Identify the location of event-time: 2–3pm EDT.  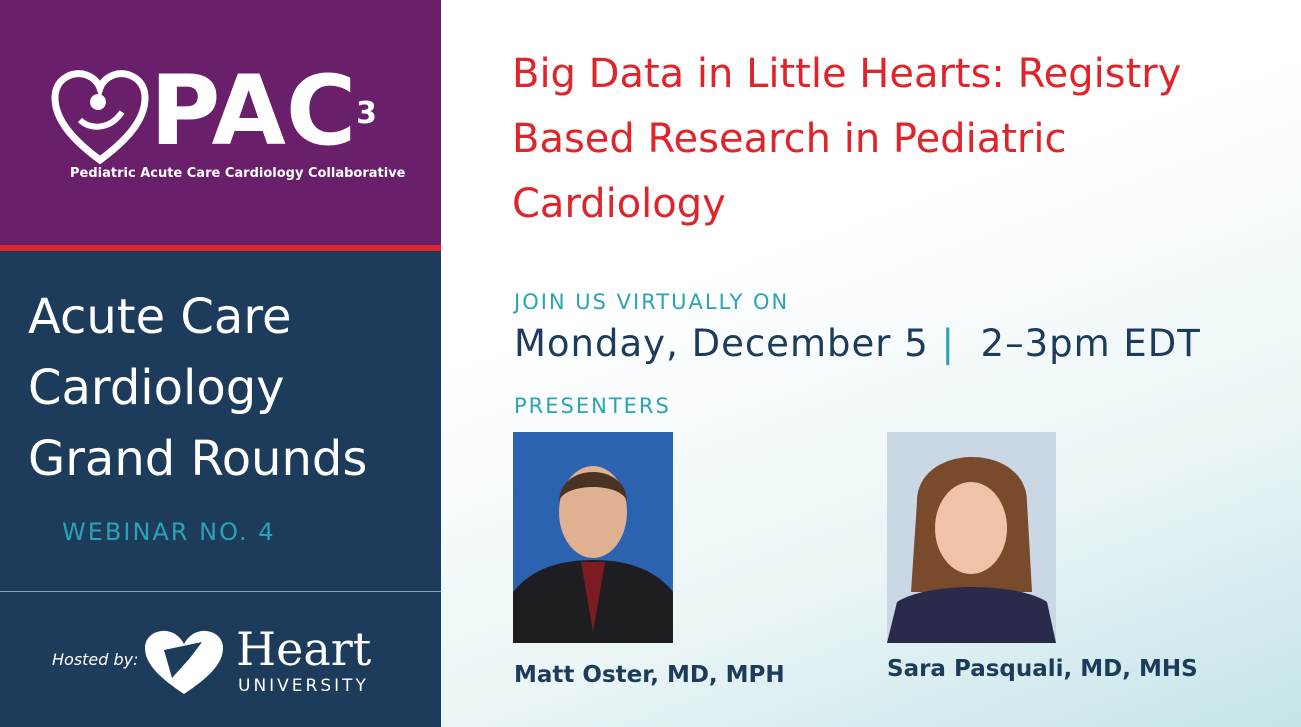
(1090, 343).